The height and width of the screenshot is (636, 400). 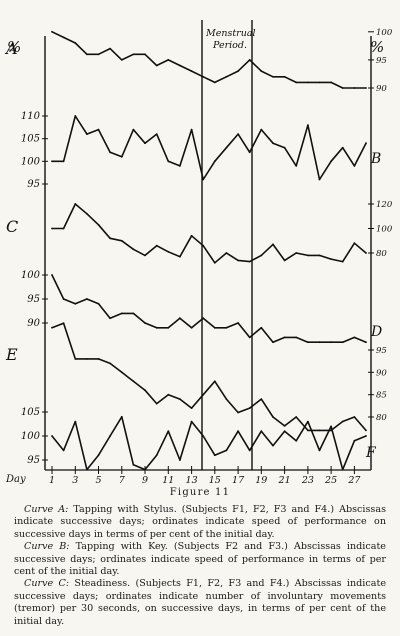 What do you see at coordinates (12, 226) in the screenshot?
I see `curve-label-c: C` at bounding box center [12, 226].